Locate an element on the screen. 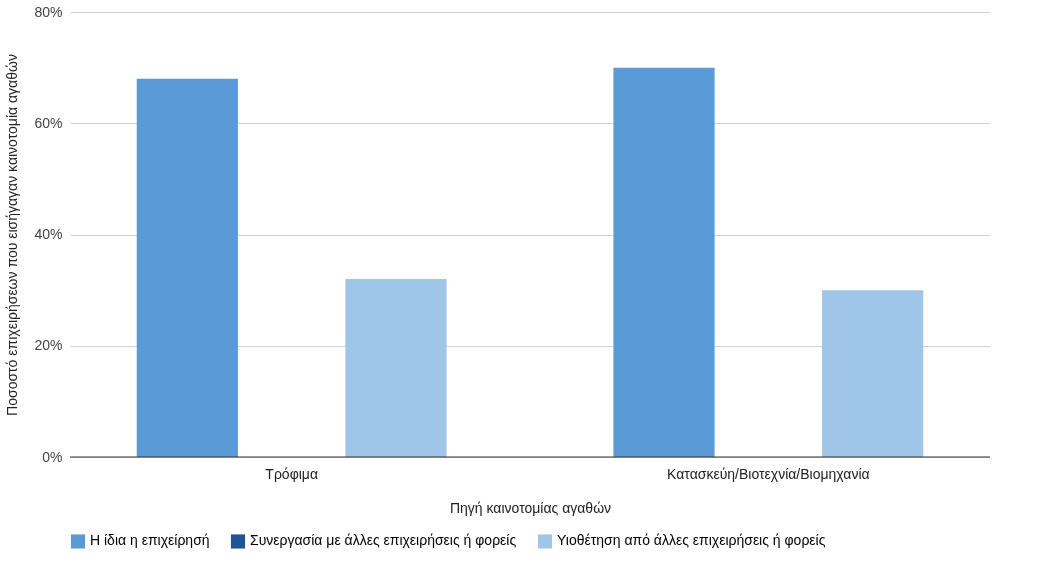 This screenshot has height=581, width=1038. legend-label: Συνεργασία με άλλες επιχειρήσεις ή φορείς is located at coordinates (383, 540).